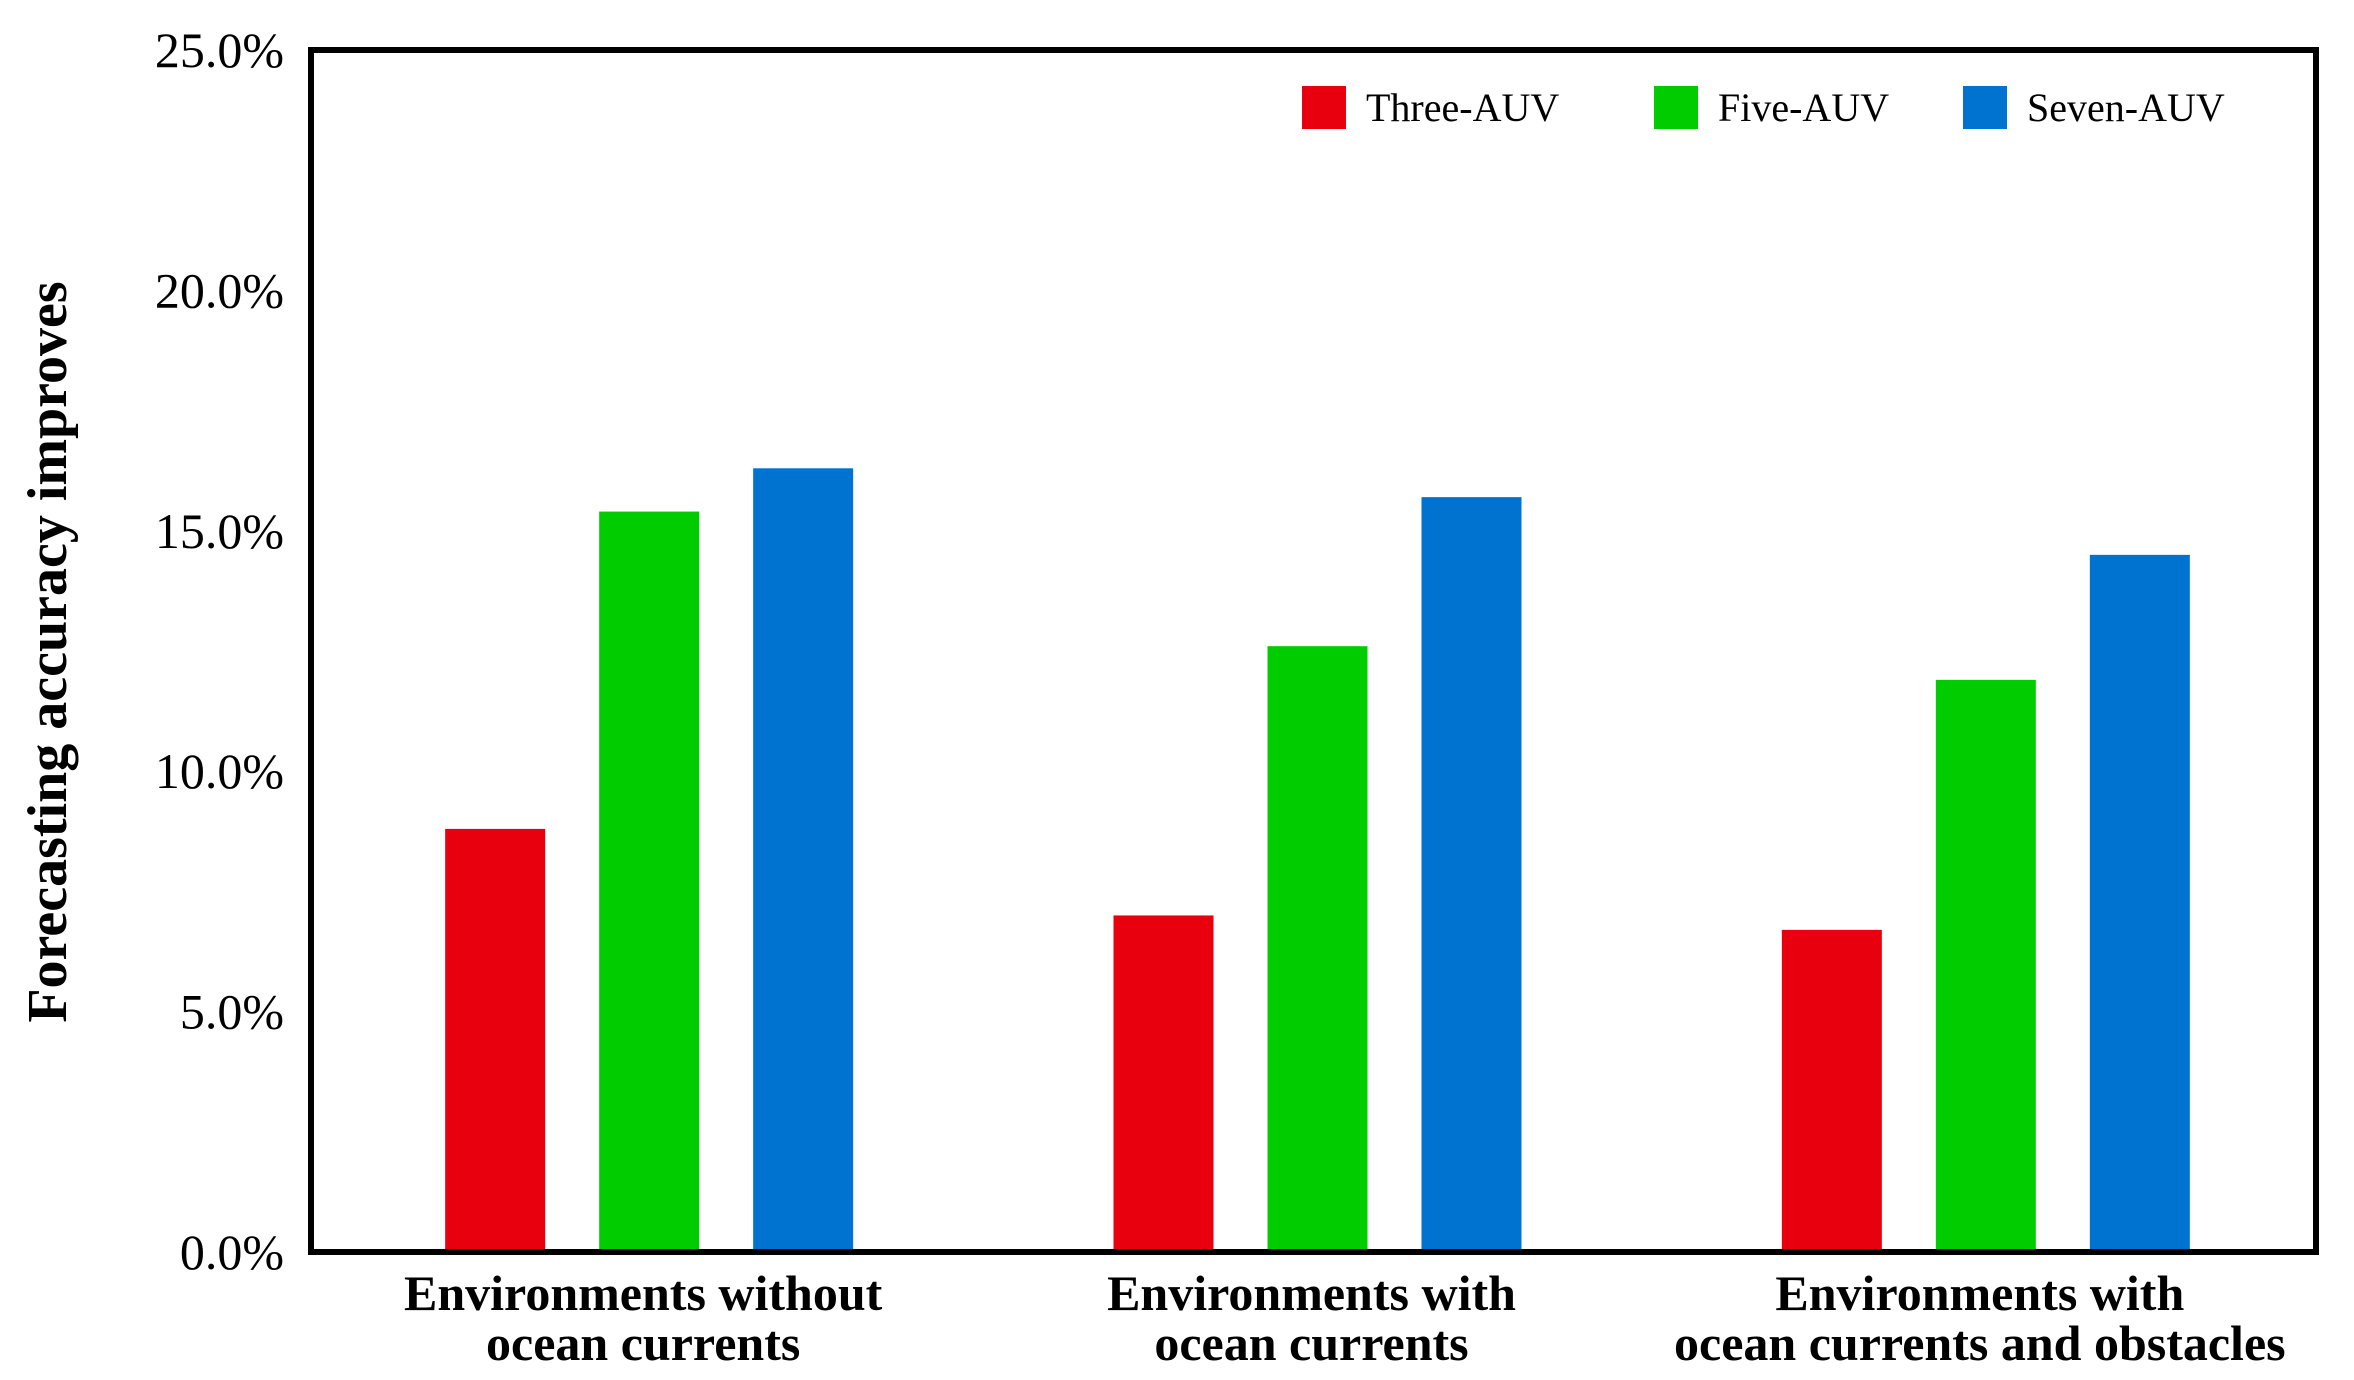  I want to click on y-tick-label: 15.0%, so click(219, 531).